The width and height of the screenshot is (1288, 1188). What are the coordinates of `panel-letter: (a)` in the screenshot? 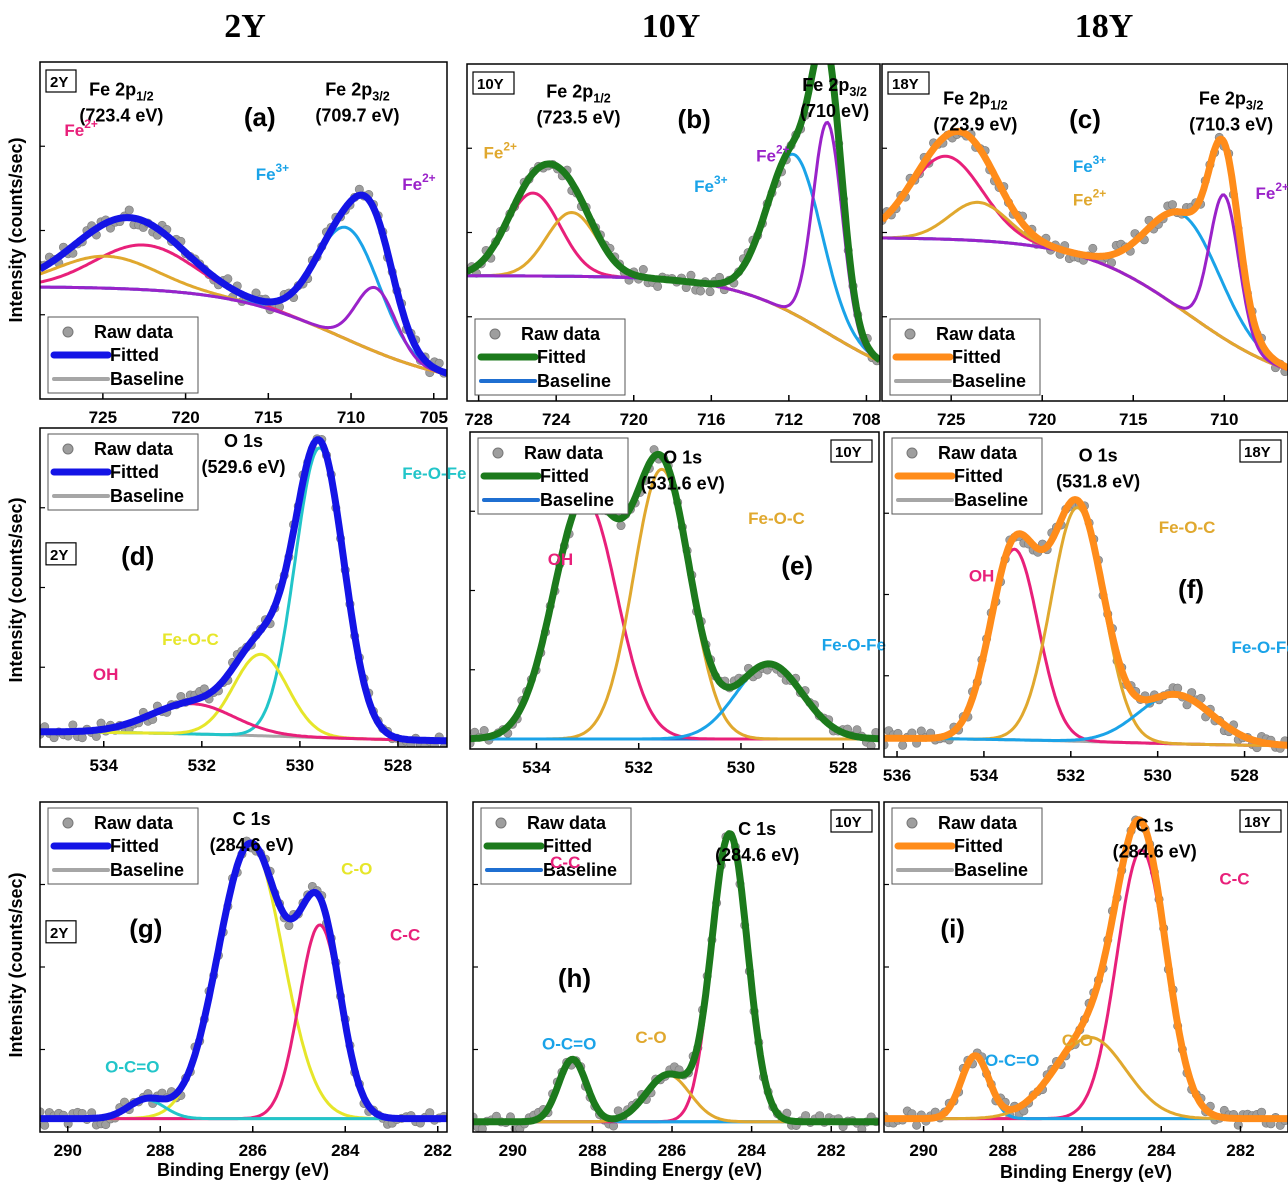 It's located at (260, 117).